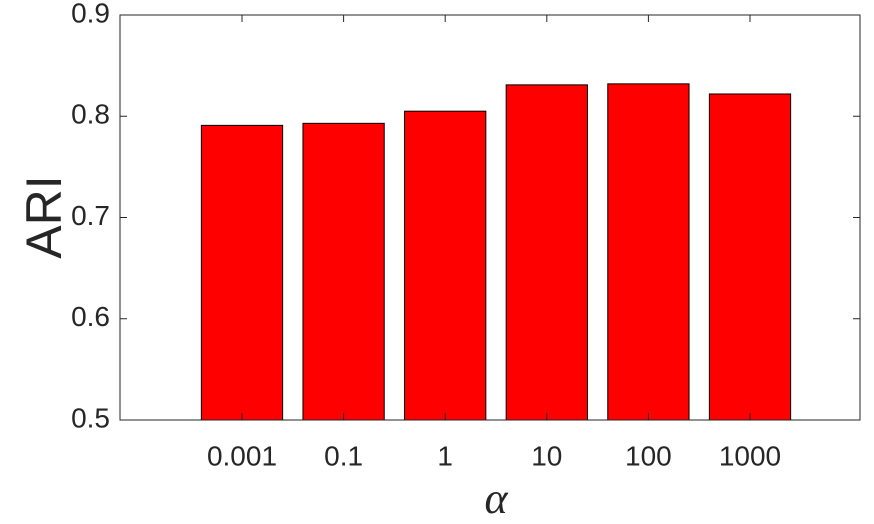  Describe the element at coordinates (750, 455) in the screenshot. I see `x-tick-label: 1000` at that location.